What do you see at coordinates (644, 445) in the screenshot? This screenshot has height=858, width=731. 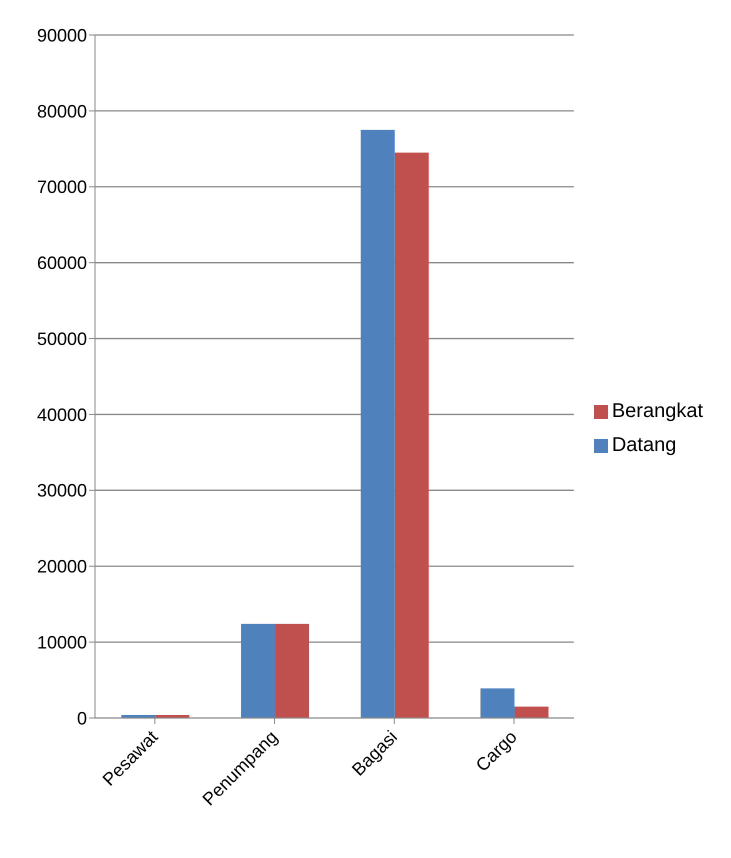 I see `legend-label: Datang` at bounding box center [644, 445].